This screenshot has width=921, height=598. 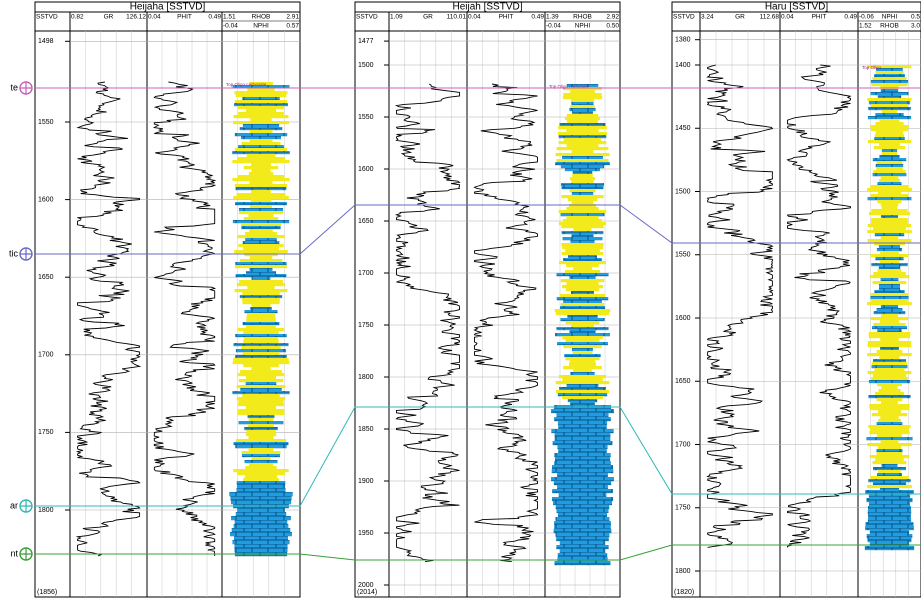 I want to click on depth-bottom: (2014), so click(x=367, y=592).